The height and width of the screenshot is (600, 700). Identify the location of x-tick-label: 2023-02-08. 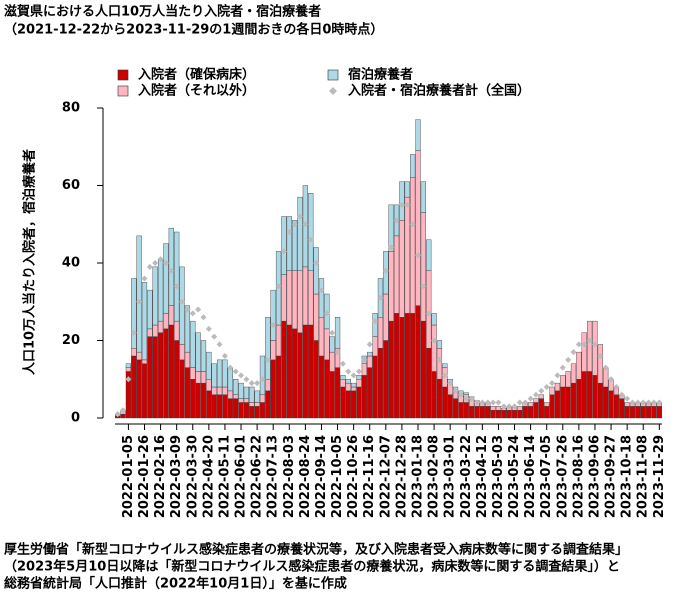
(434, 476).